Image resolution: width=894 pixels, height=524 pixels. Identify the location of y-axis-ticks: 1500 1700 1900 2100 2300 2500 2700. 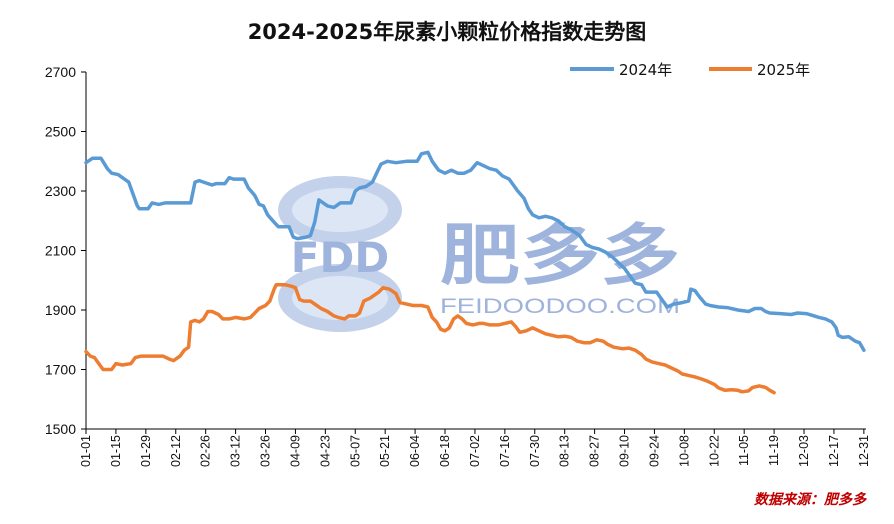
(65, 250).